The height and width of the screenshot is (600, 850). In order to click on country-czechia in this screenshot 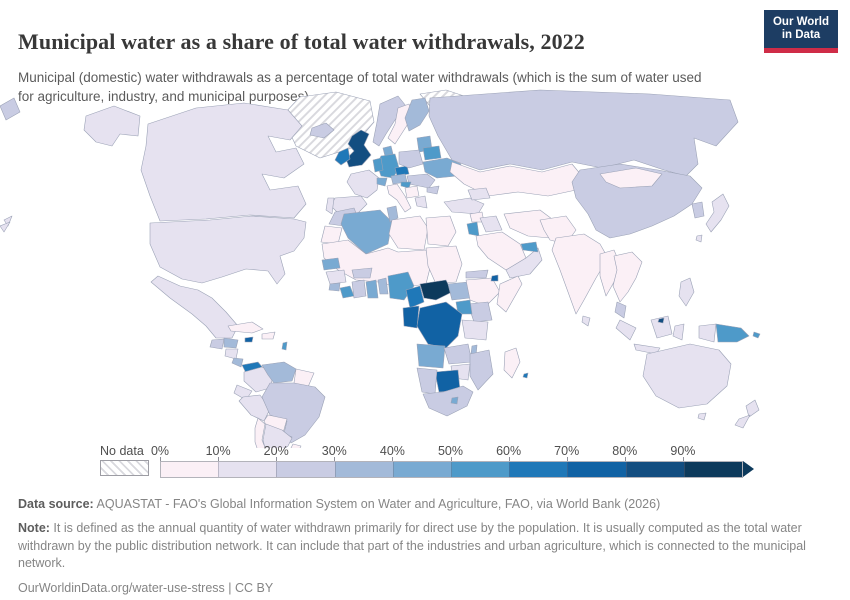, I will do `click(402, 171)`.